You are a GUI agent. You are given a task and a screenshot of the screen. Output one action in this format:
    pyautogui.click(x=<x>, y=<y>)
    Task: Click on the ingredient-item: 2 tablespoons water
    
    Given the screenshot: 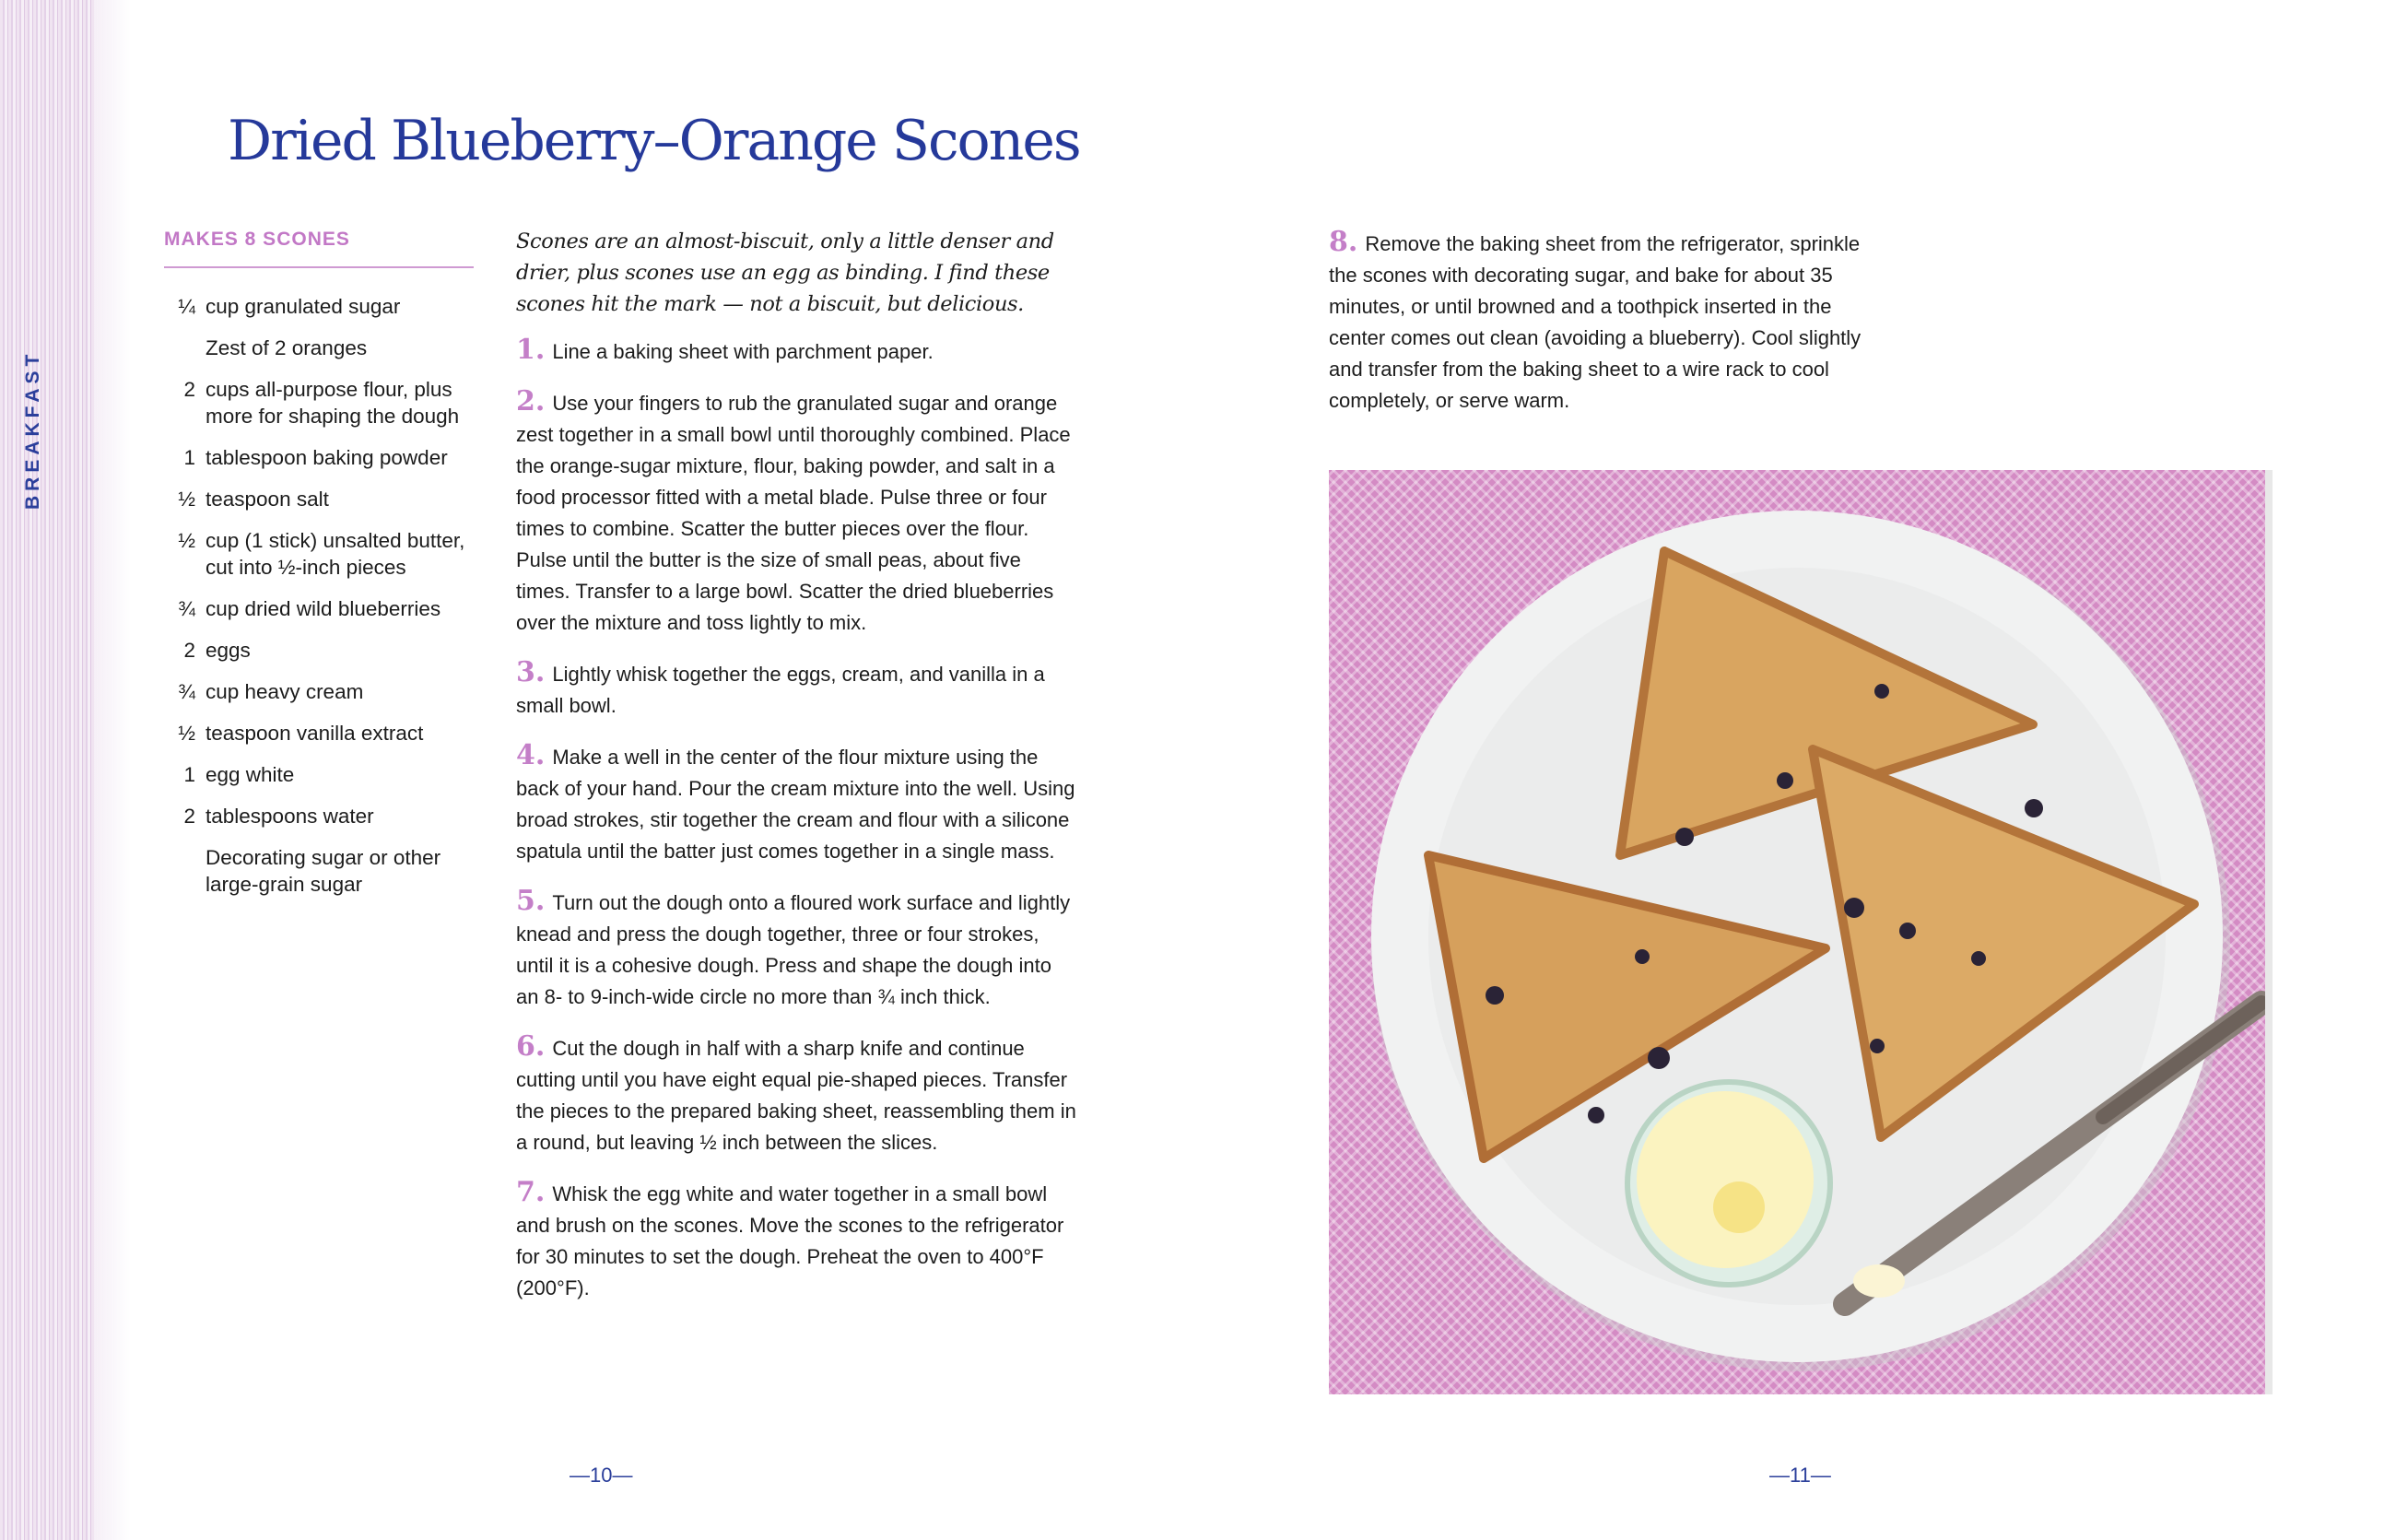 What is the action you would take?
    pyautogui.click(x=320, y=816)
    